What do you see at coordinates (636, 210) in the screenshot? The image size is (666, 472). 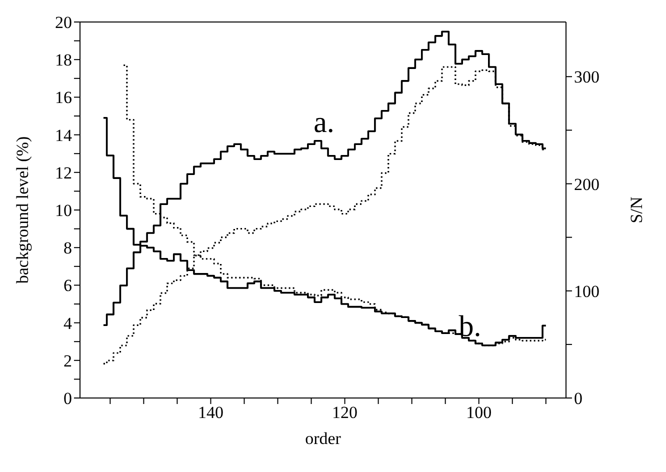 I see `y2-axis-title: S/N` at bounding box center [636, 210].